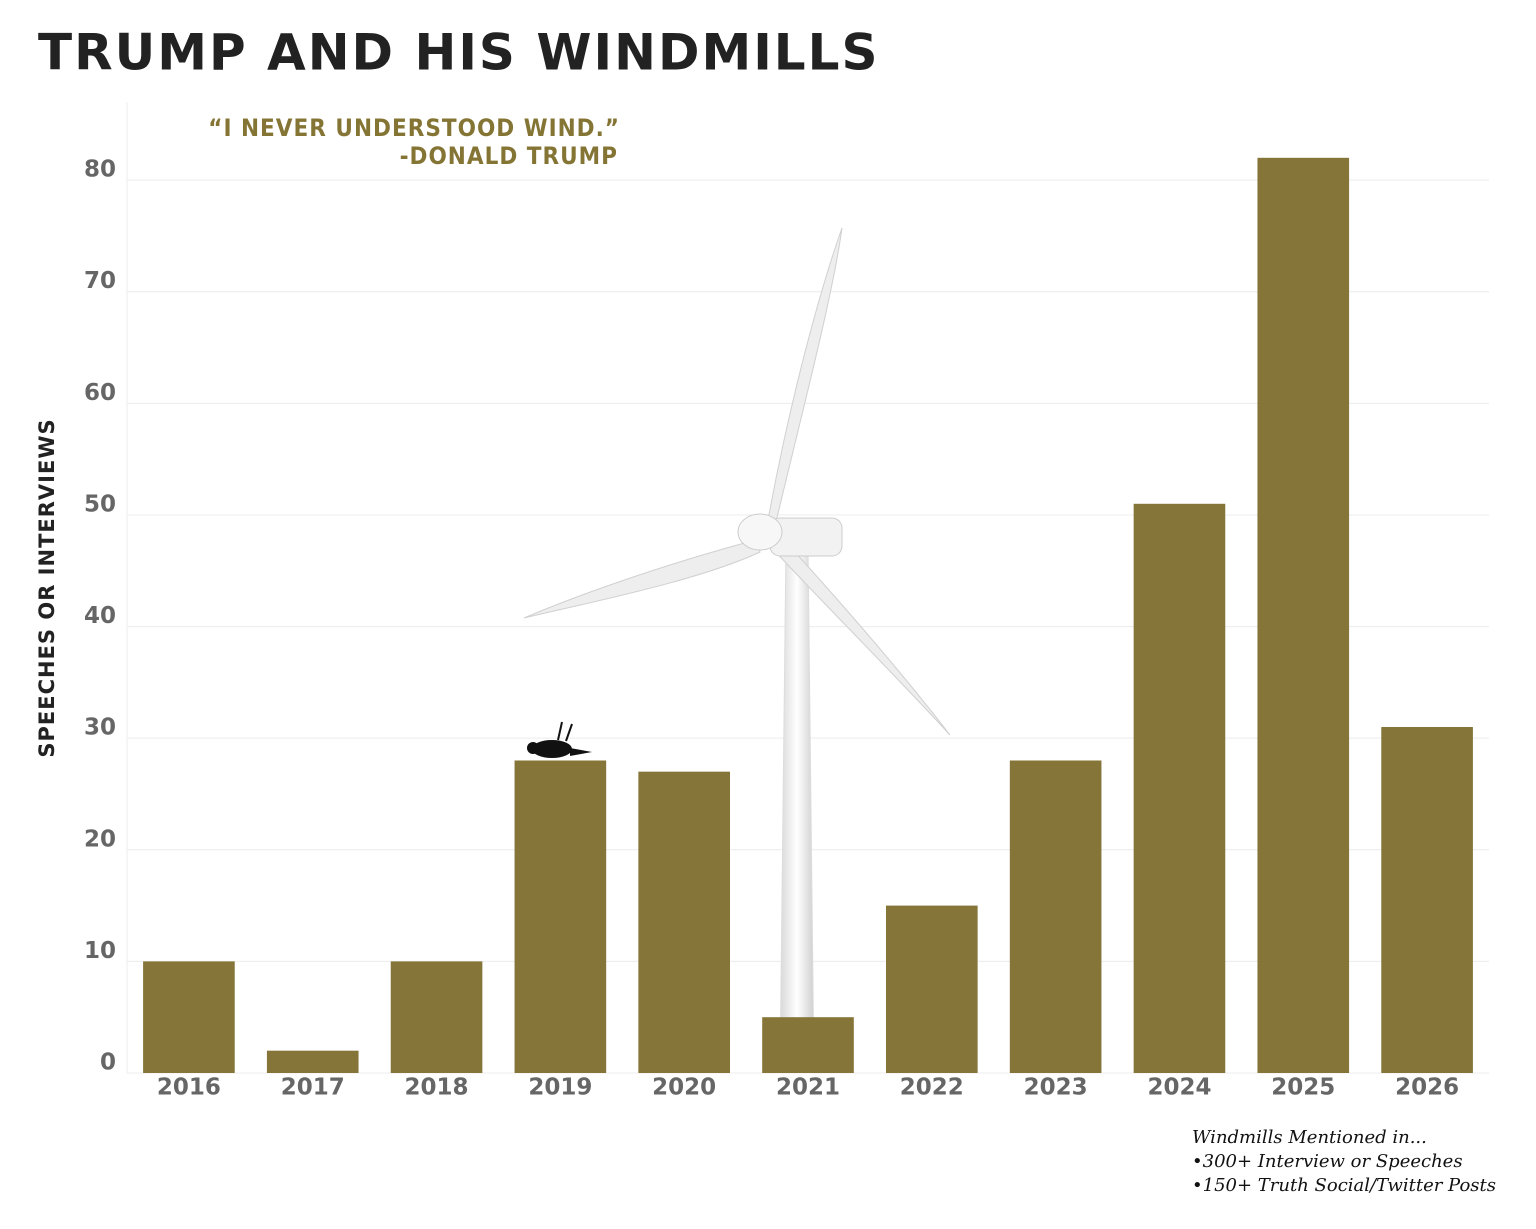 Image resolution: width=1536 pixels, height=1229 pixels. What do you see at coordinates (509, 156) in the screenshot?
I see `quote-attribution: -DONALD TRUMP` at bounding box center [509, 156].